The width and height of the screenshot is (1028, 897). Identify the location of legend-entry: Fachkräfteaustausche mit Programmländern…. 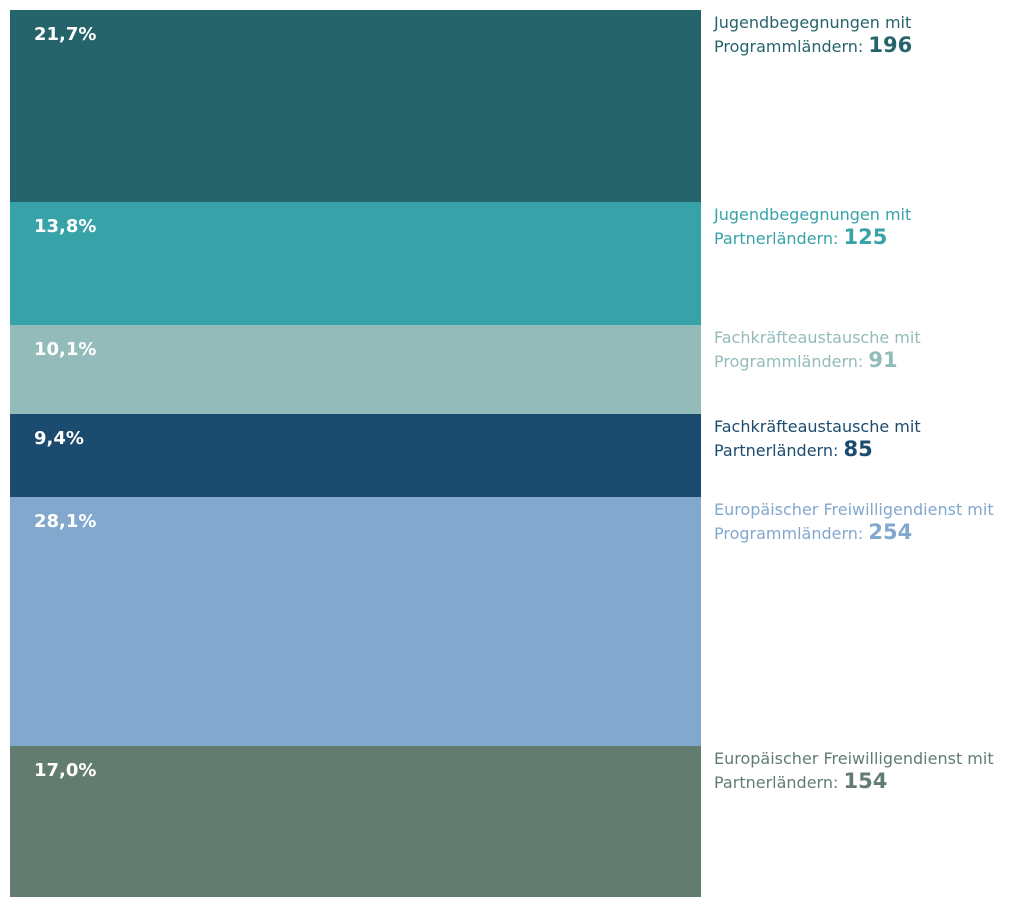
(870, 350).